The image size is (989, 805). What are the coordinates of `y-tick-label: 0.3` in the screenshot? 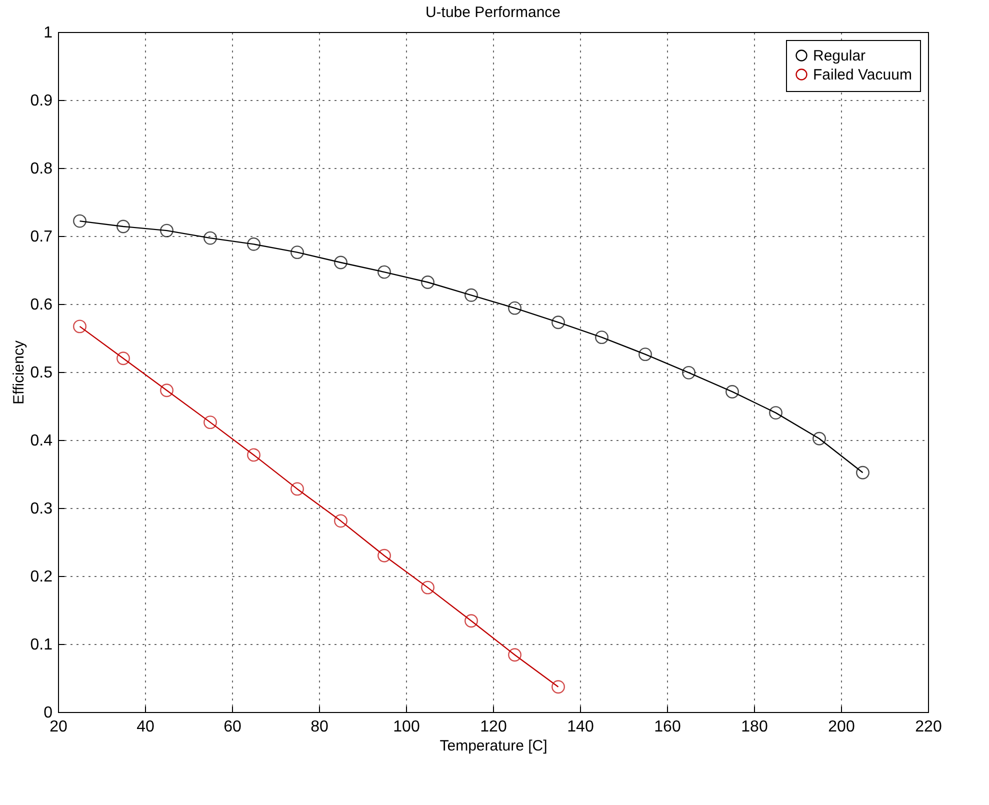 It's located at (41, 509).